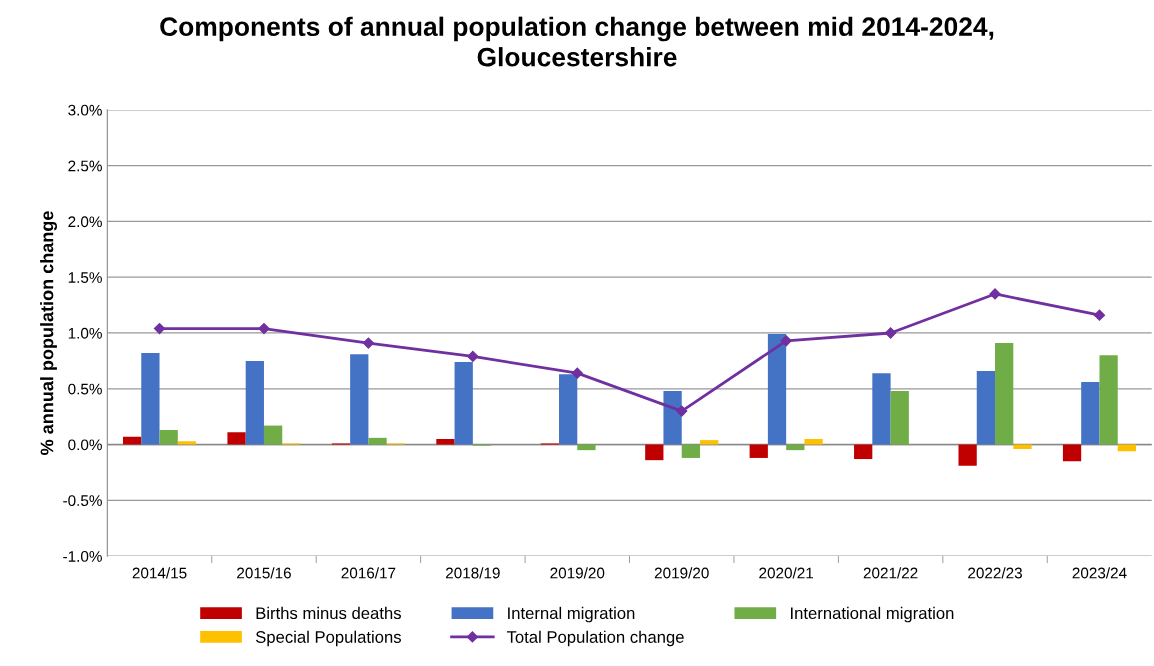 The width and height of the screenshot is (1154, 666). Describe the element at coordinates (577, 41) in the screenshot. I see `chart-title: Components of annual population change between mid 2014-2024, Gloucestershire` at that location.